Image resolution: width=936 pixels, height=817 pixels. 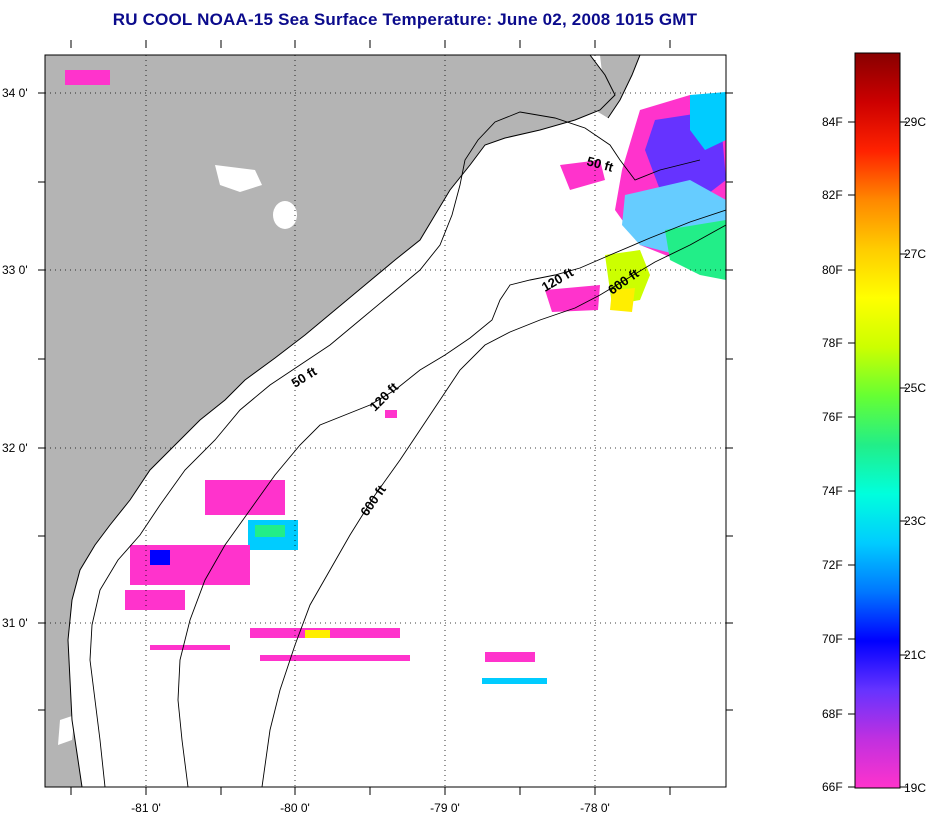 What do you see at coordinates (832, 714) in the screenshot?
I see `colorbar-fahrenheit-label: 68F` at bounding box center [832, 714].